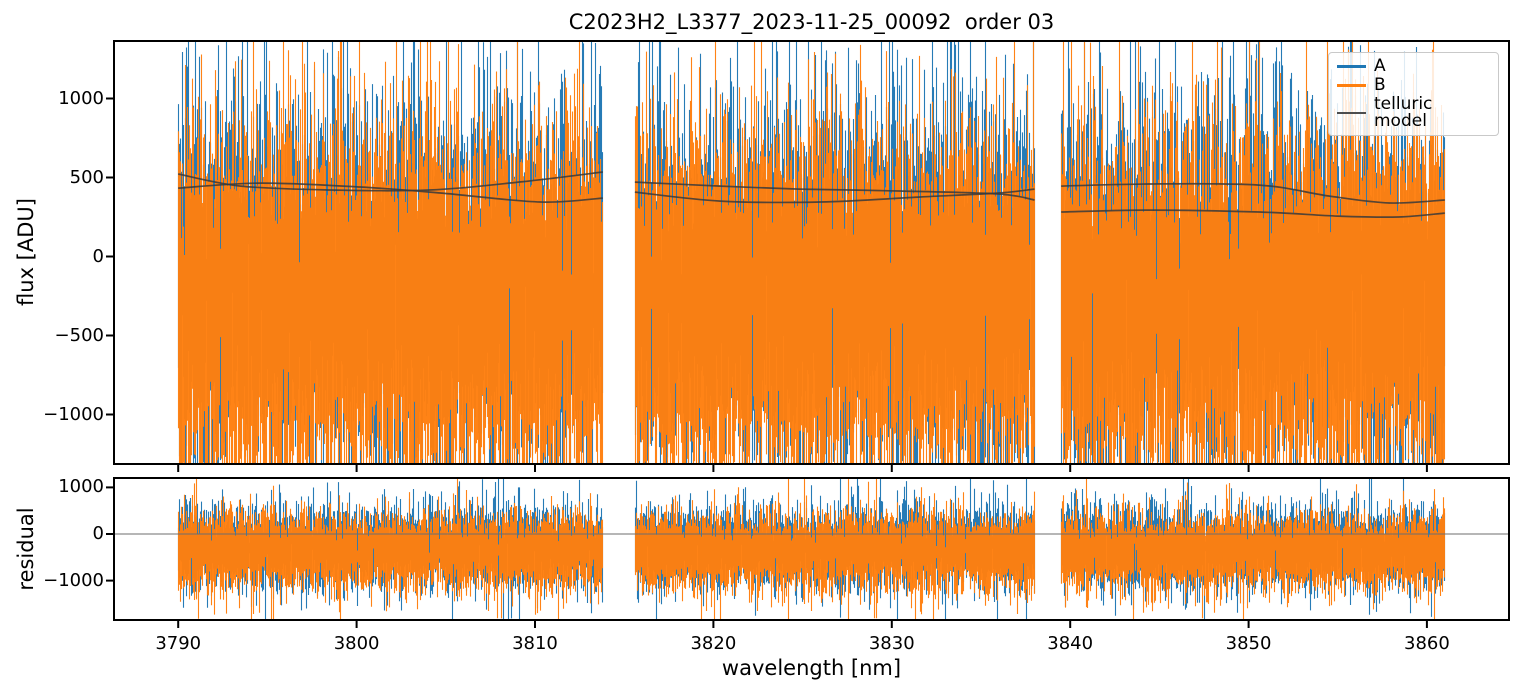  I want to click on x-tick-label-3850: 3850, so click(1248, 643).